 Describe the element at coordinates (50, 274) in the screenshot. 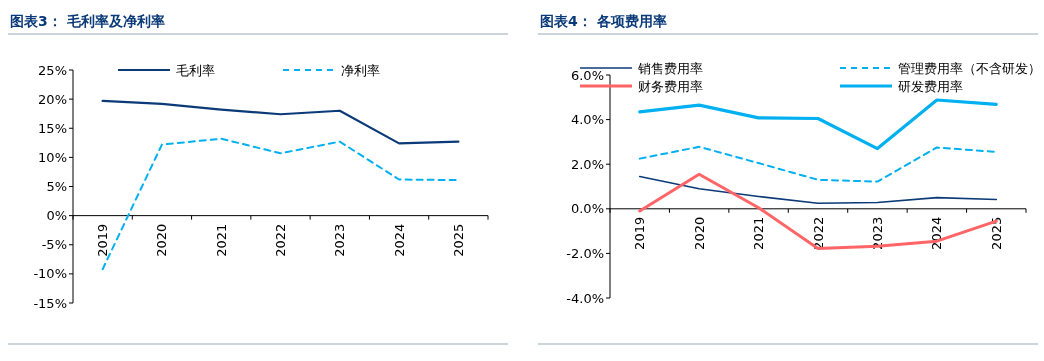

I see `y-tick-label: -10%` at that location.